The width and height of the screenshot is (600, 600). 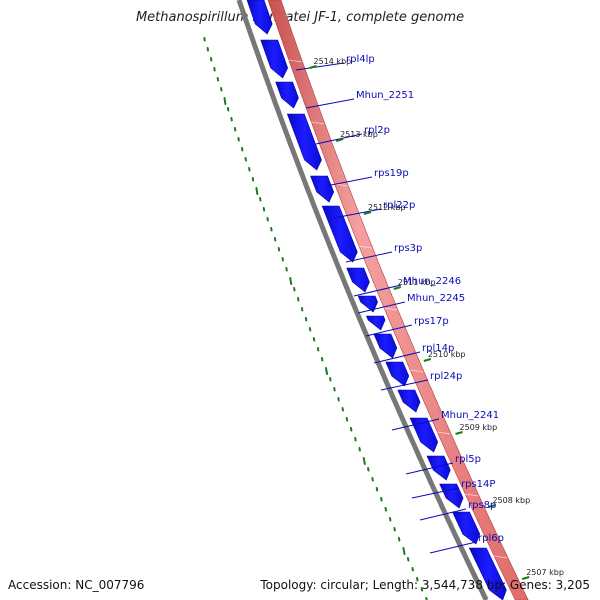 What do you see at coordinates (438, 348) in the screenshot?
I see `gene-label: rpl14p` at bounding box center [438, 348].